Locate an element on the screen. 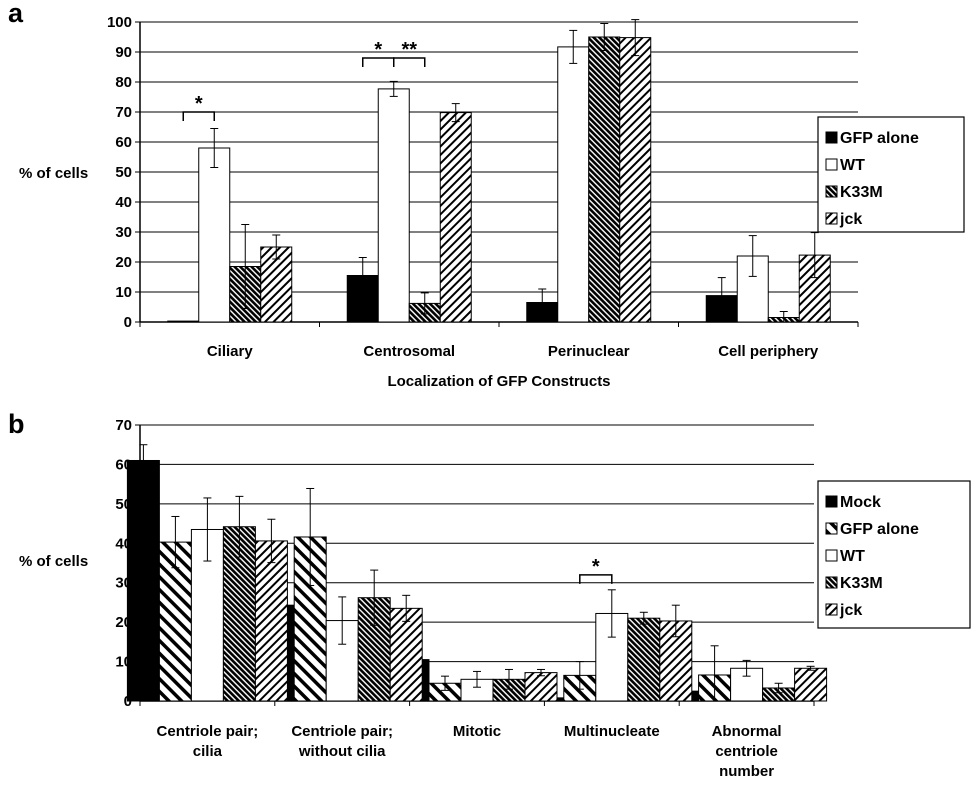 The image size is (976, 789). panel-letter: b is located at coordinates (16, 424).